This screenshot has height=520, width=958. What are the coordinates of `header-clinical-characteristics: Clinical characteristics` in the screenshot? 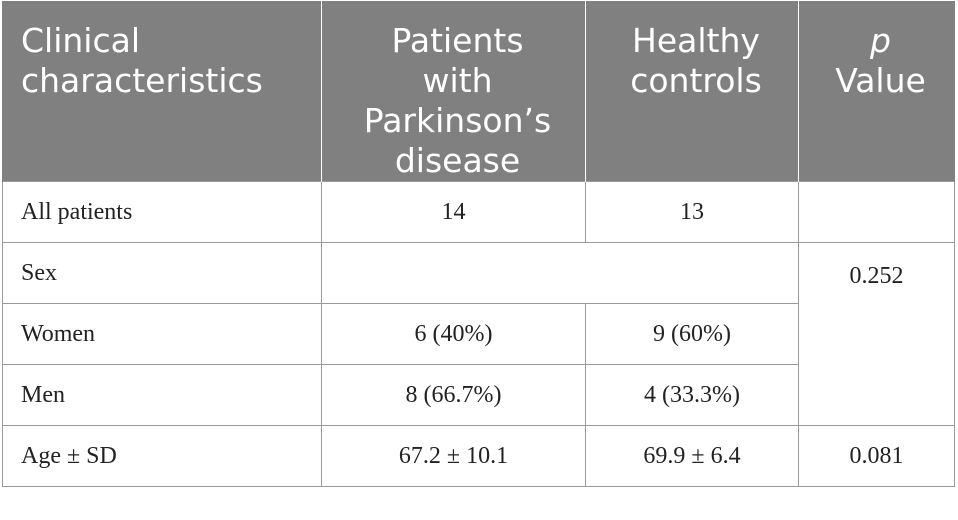 It's located at (162, 91).